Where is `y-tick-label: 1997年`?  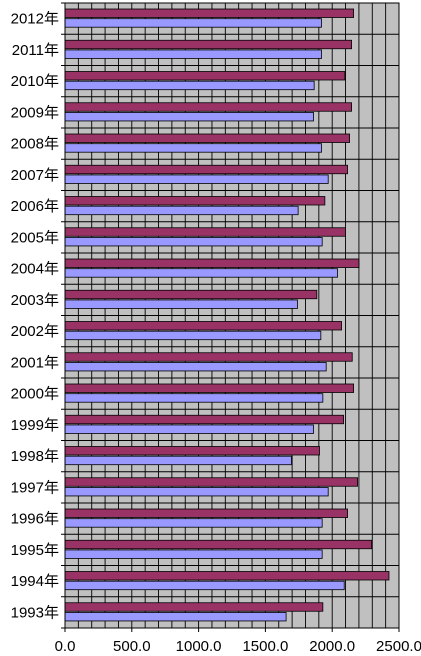
y-tick-label: 1997年 is located at coordinates (35, 487).